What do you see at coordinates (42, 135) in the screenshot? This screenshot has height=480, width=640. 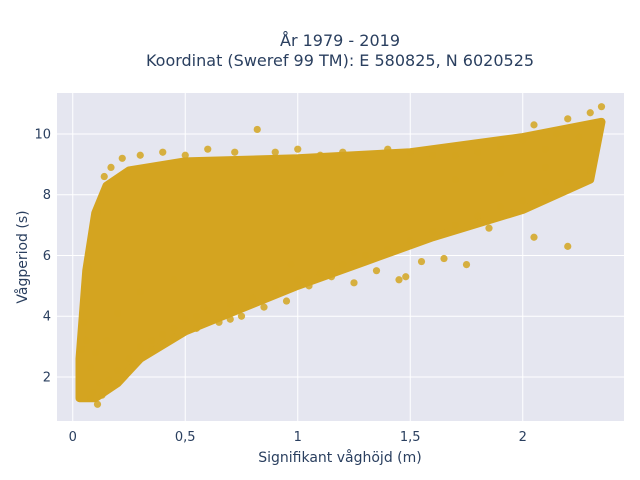 I see `y-tick-label: 10` at bounding box center [42, 135].